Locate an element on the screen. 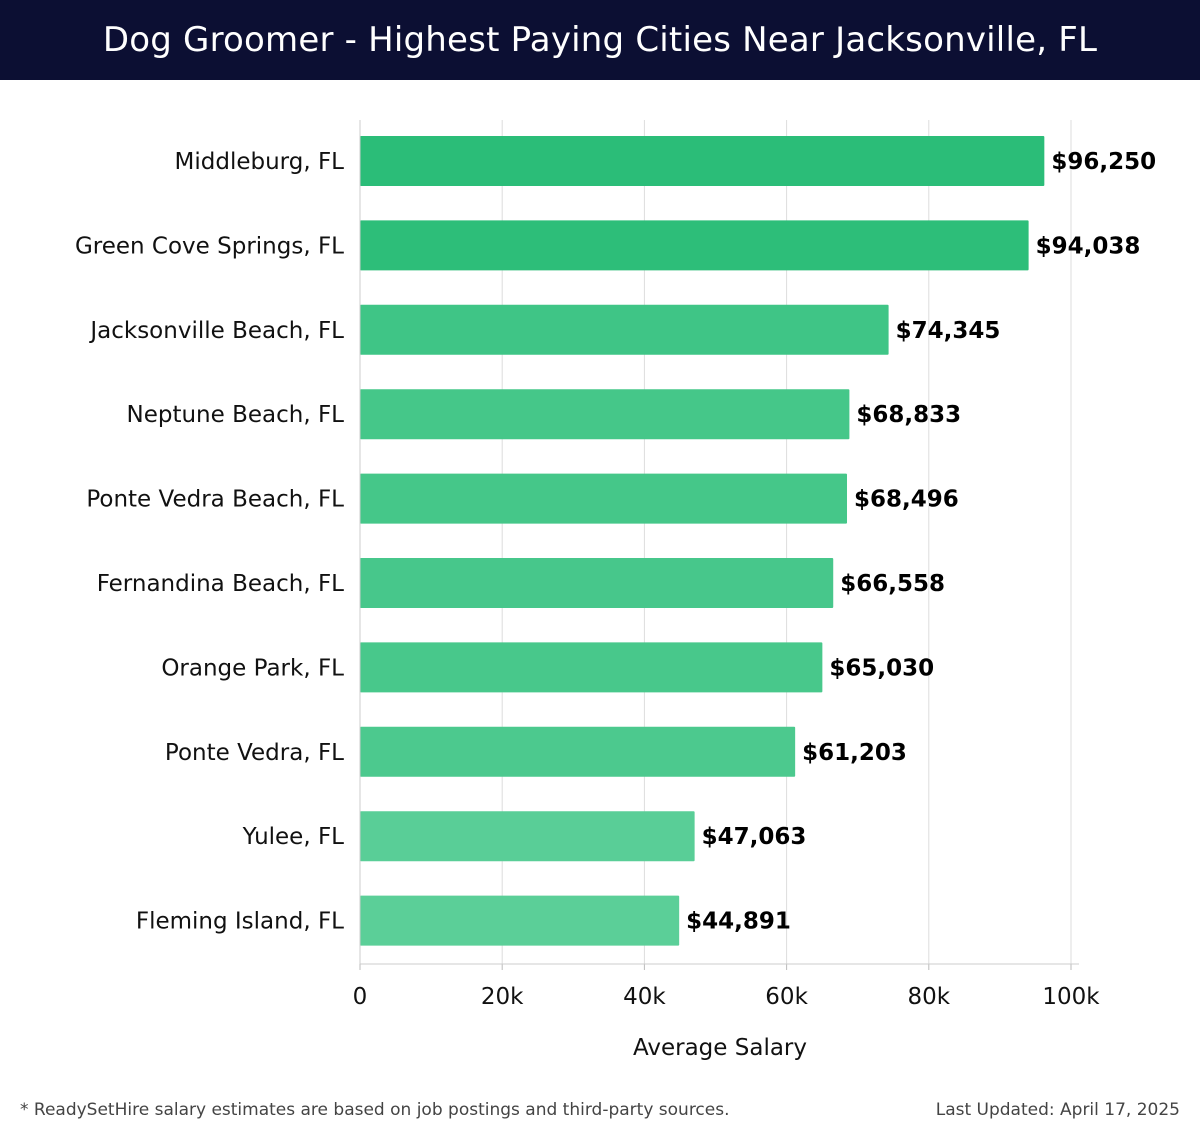 Image resolution: width=1200 pixels, height=1140 pixels. last-updated: Last Updated: April 17, 2025 is located at coordinates (1057, 1110).